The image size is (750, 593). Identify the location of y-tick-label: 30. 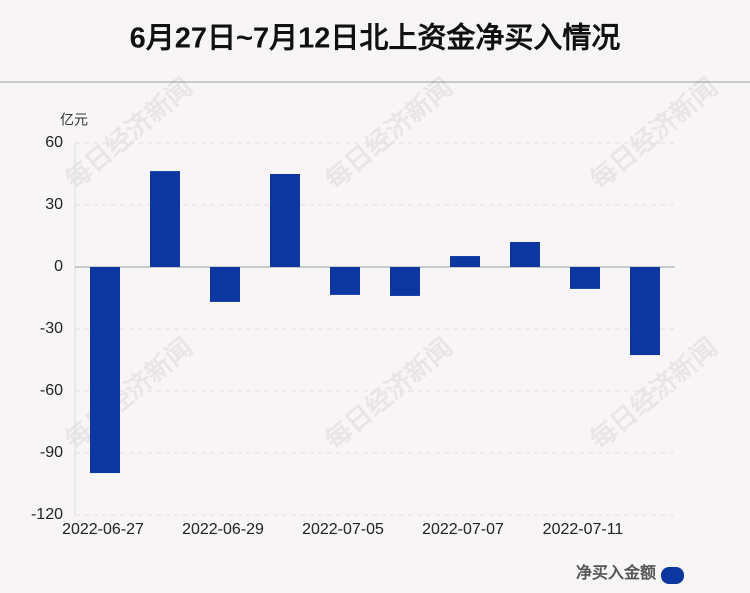
(54, 204).